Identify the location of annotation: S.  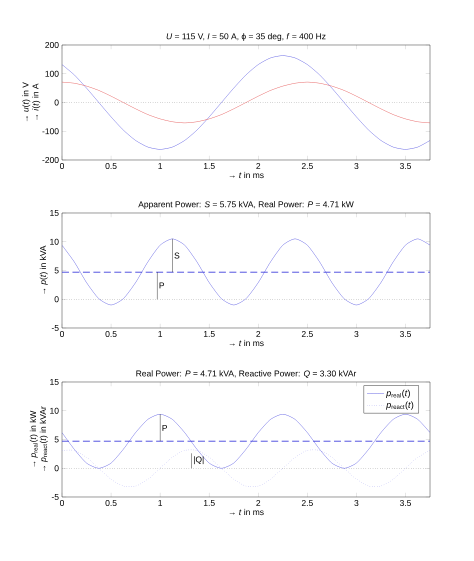
(177, 255).